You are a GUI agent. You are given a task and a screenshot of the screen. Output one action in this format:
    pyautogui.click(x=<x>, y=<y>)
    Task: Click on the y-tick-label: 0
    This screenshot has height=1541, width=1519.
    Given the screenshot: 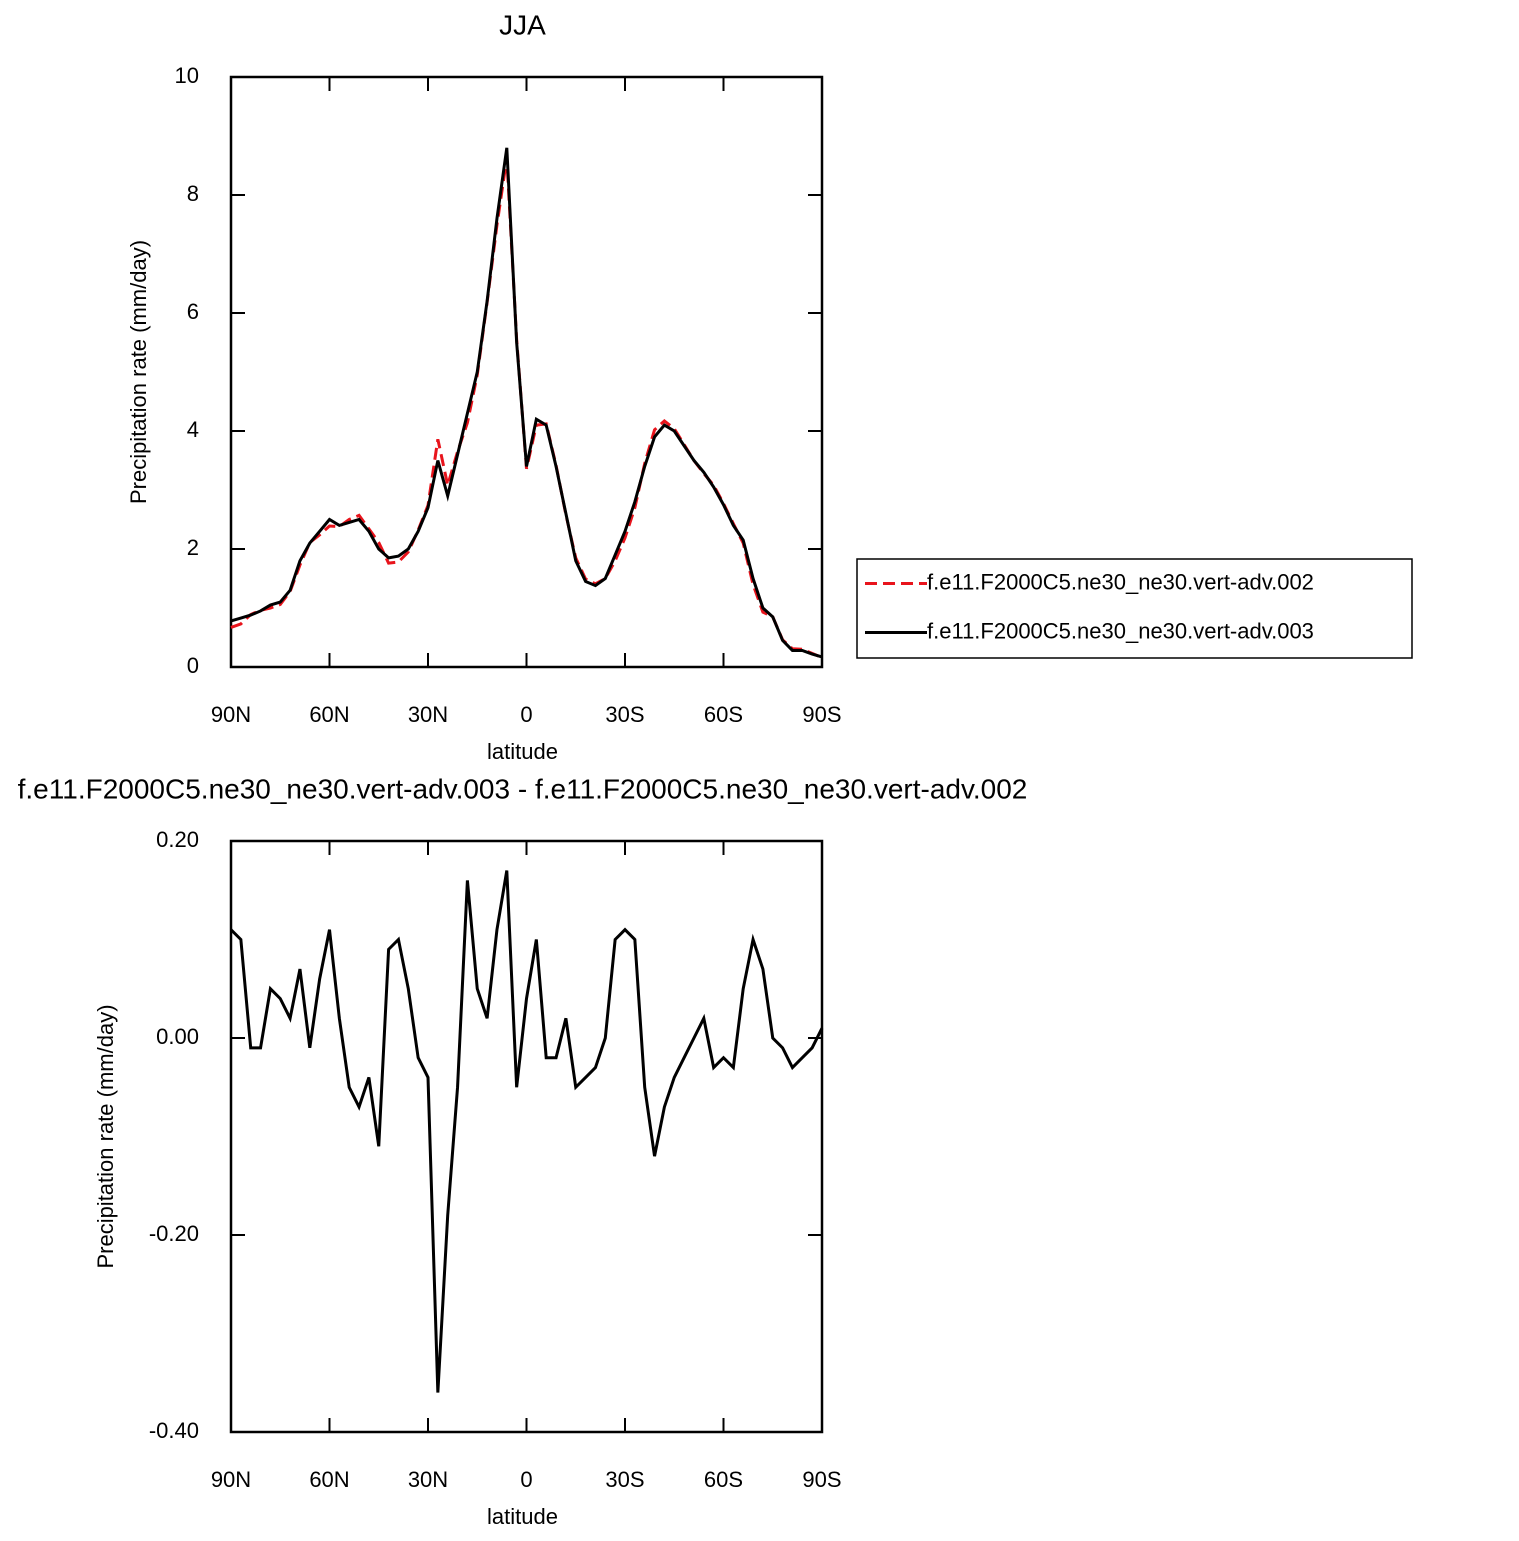 What is the action you would take?
    pyautogui.click(x=193, y=665)
    